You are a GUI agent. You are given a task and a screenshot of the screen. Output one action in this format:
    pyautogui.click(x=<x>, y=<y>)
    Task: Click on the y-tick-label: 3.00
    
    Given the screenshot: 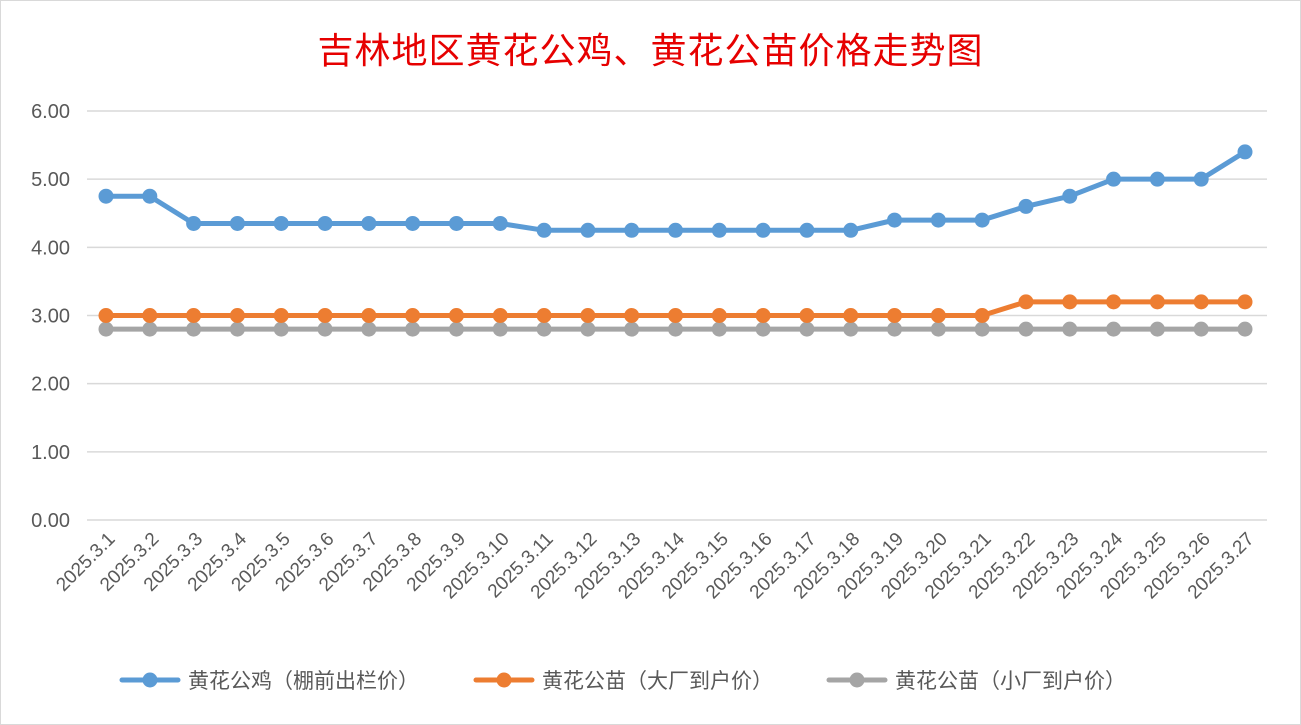 What is the action you would take?
    pyautogui.click(x=50, y=317)
    